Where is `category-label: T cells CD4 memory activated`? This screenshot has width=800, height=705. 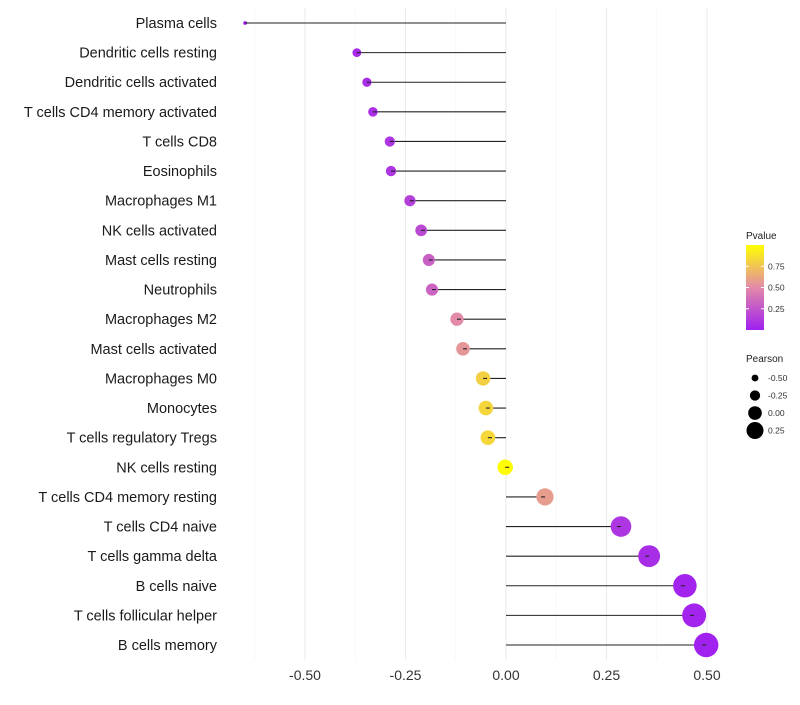 category-label: T cells CD4 memory activated is located at coordinates (120, 113).